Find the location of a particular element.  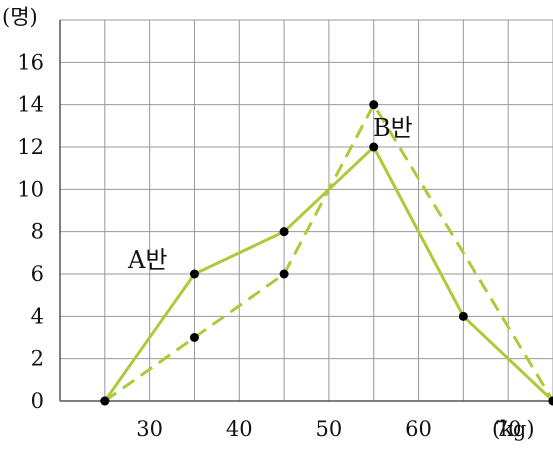

x-tick-label: 30 is located at coordinates (149, 429).